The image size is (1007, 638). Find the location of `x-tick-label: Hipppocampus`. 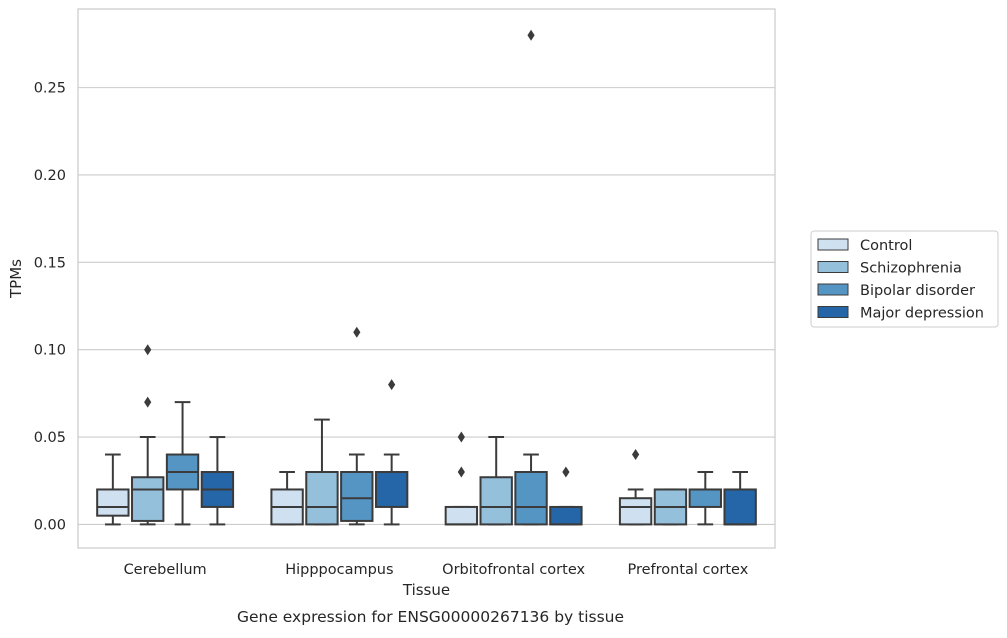

x-tick-label: Hipppocampus is located at coordinates (339, 570).